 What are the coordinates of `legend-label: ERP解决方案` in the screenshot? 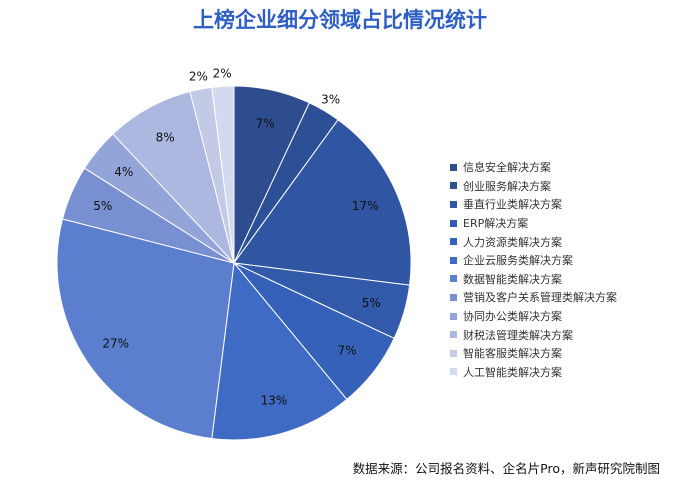 It's located at (496, 224).